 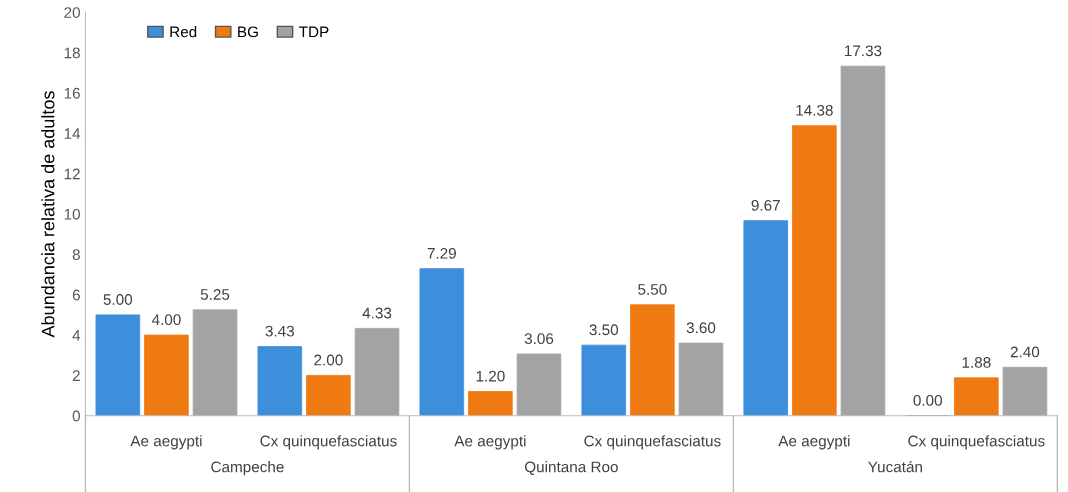 What do you see at coordinates (76, 416) in the screenshot?
I see `y-tick-label: 0` at bounding box center [76, 416].